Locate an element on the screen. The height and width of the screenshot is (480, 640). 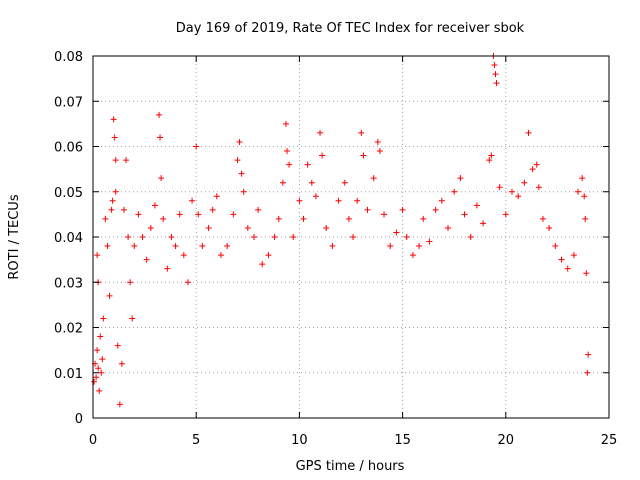
y-tick-label: 0 is located at coordinates (79, 419).